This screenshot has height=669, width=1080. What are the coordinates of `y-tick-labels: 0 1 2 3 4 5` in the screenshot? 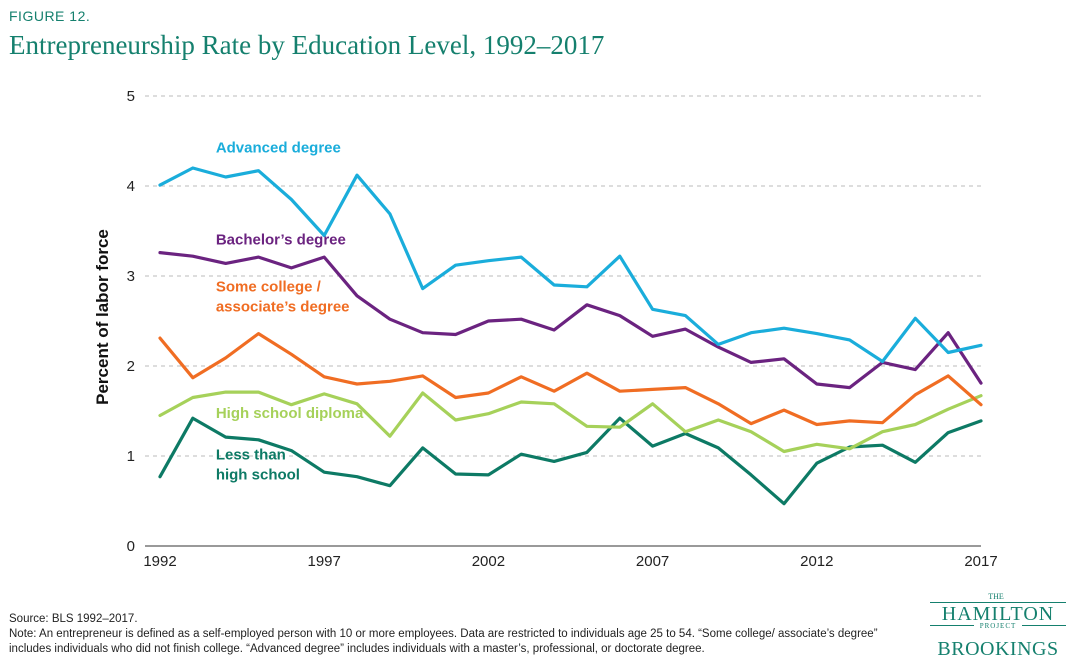 It's located at (131, 321).